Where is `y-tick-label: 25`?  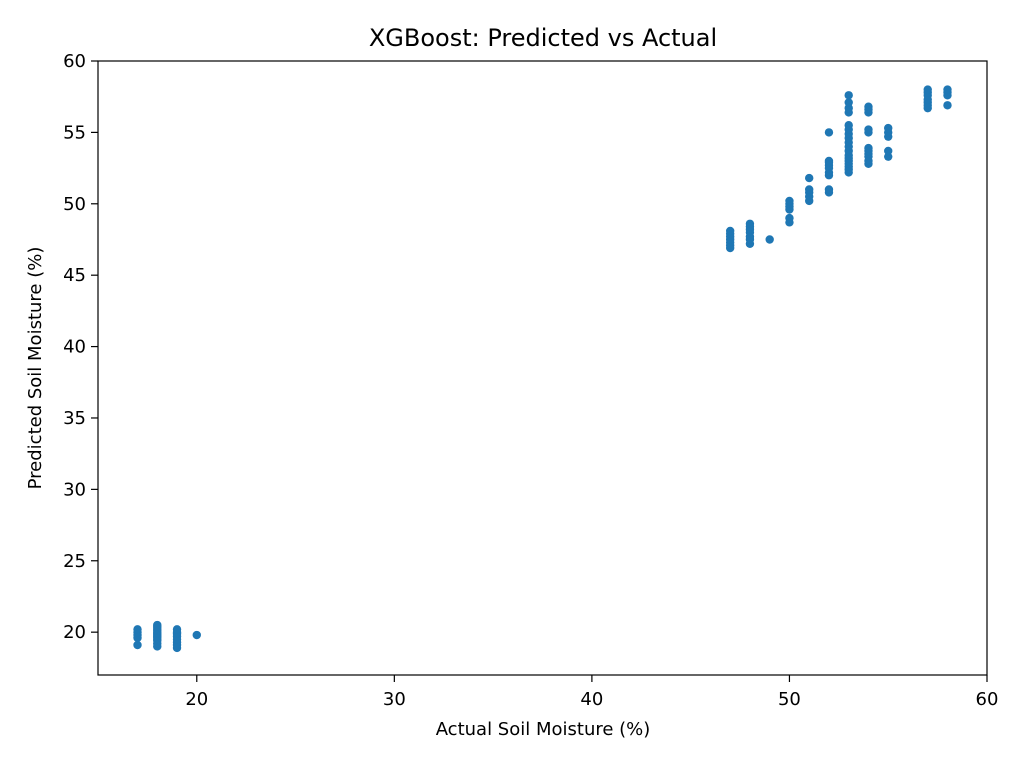 y-tick-label: 25 is located at coordinates (74, 561).